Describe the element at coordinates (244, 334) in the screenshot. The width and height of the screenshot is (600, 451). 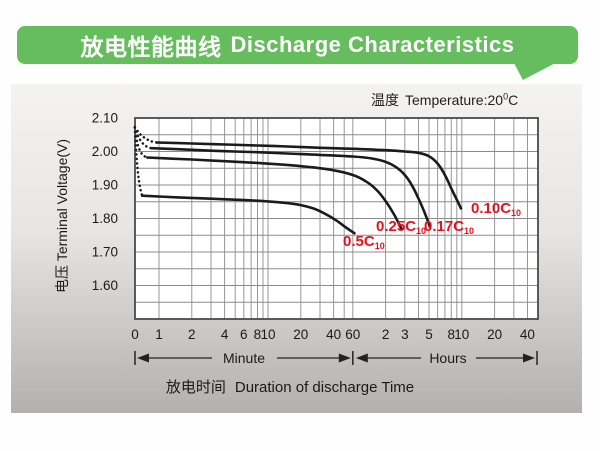
I see `svg-text: 6` at that location.